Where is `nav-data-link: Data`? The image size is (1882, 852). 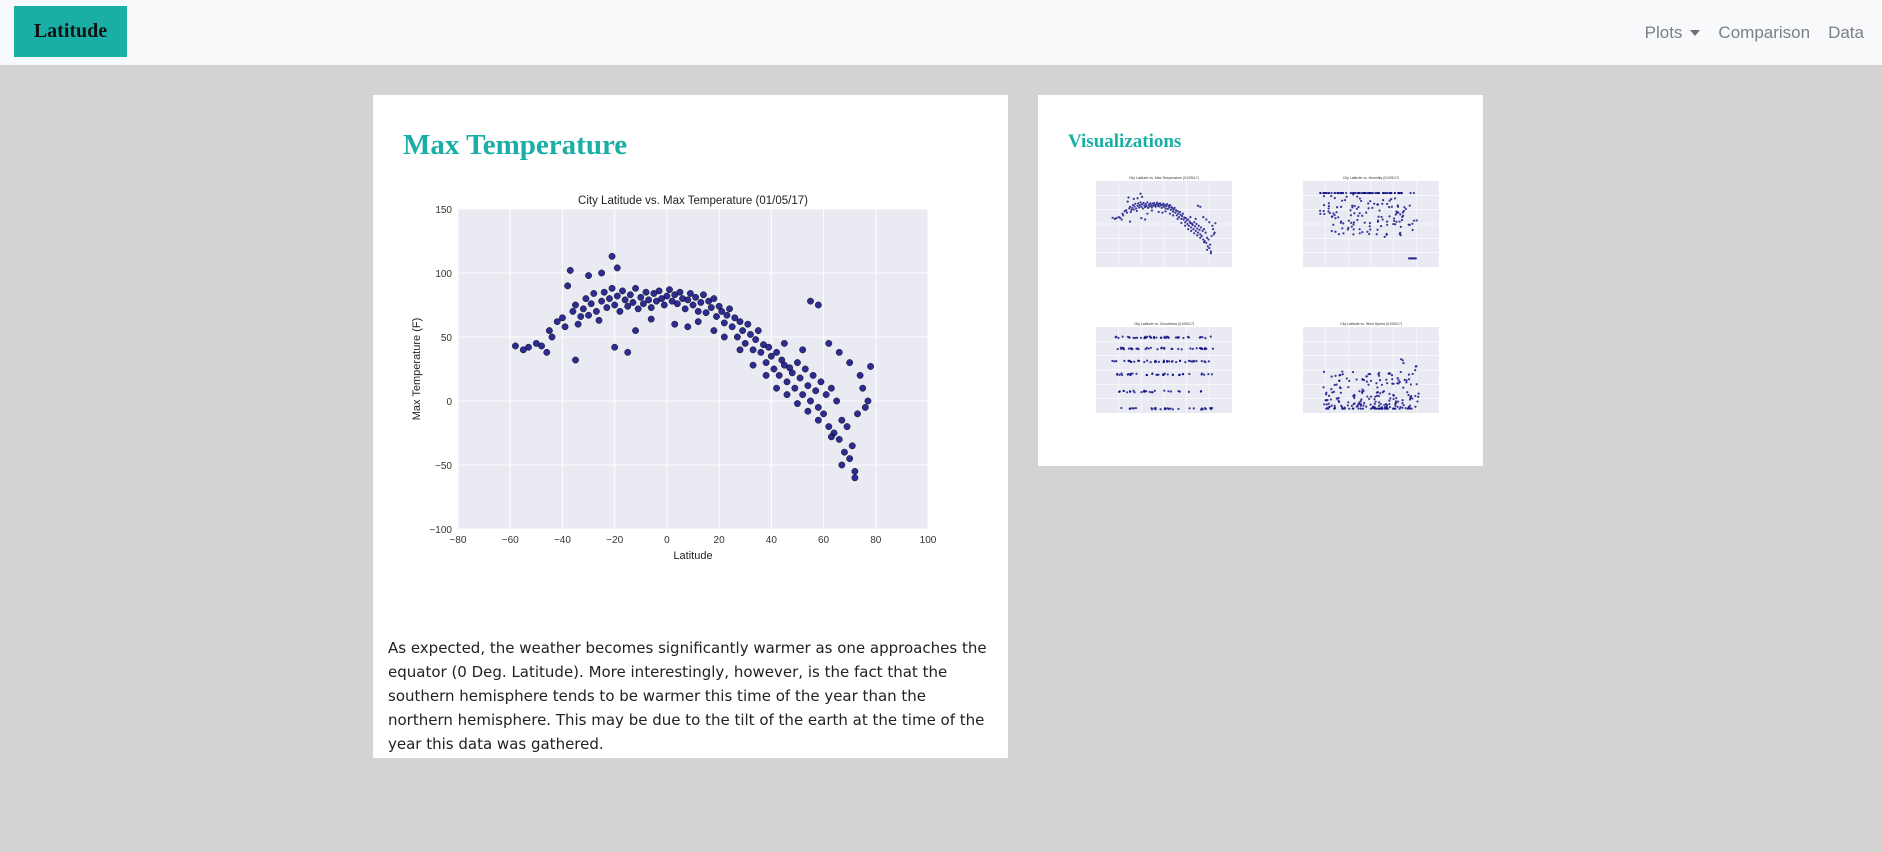 nav-data-link: Data is located at coordinates (1846, 32).